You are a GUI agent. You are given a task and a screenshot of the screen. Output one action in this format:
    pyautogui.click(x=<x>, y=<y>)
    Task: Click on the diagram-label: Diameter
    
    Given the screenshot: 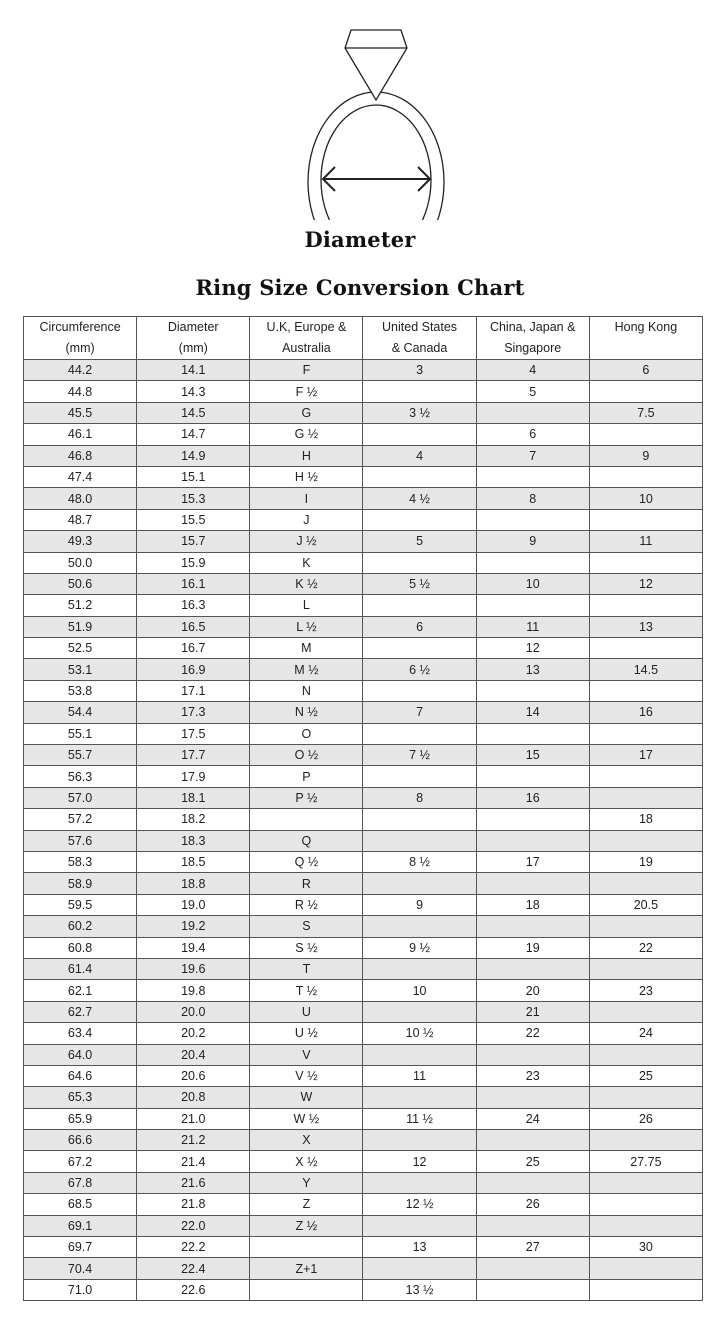 What is the action you would take?
    pyautogui.click(x=360, y=239)
    